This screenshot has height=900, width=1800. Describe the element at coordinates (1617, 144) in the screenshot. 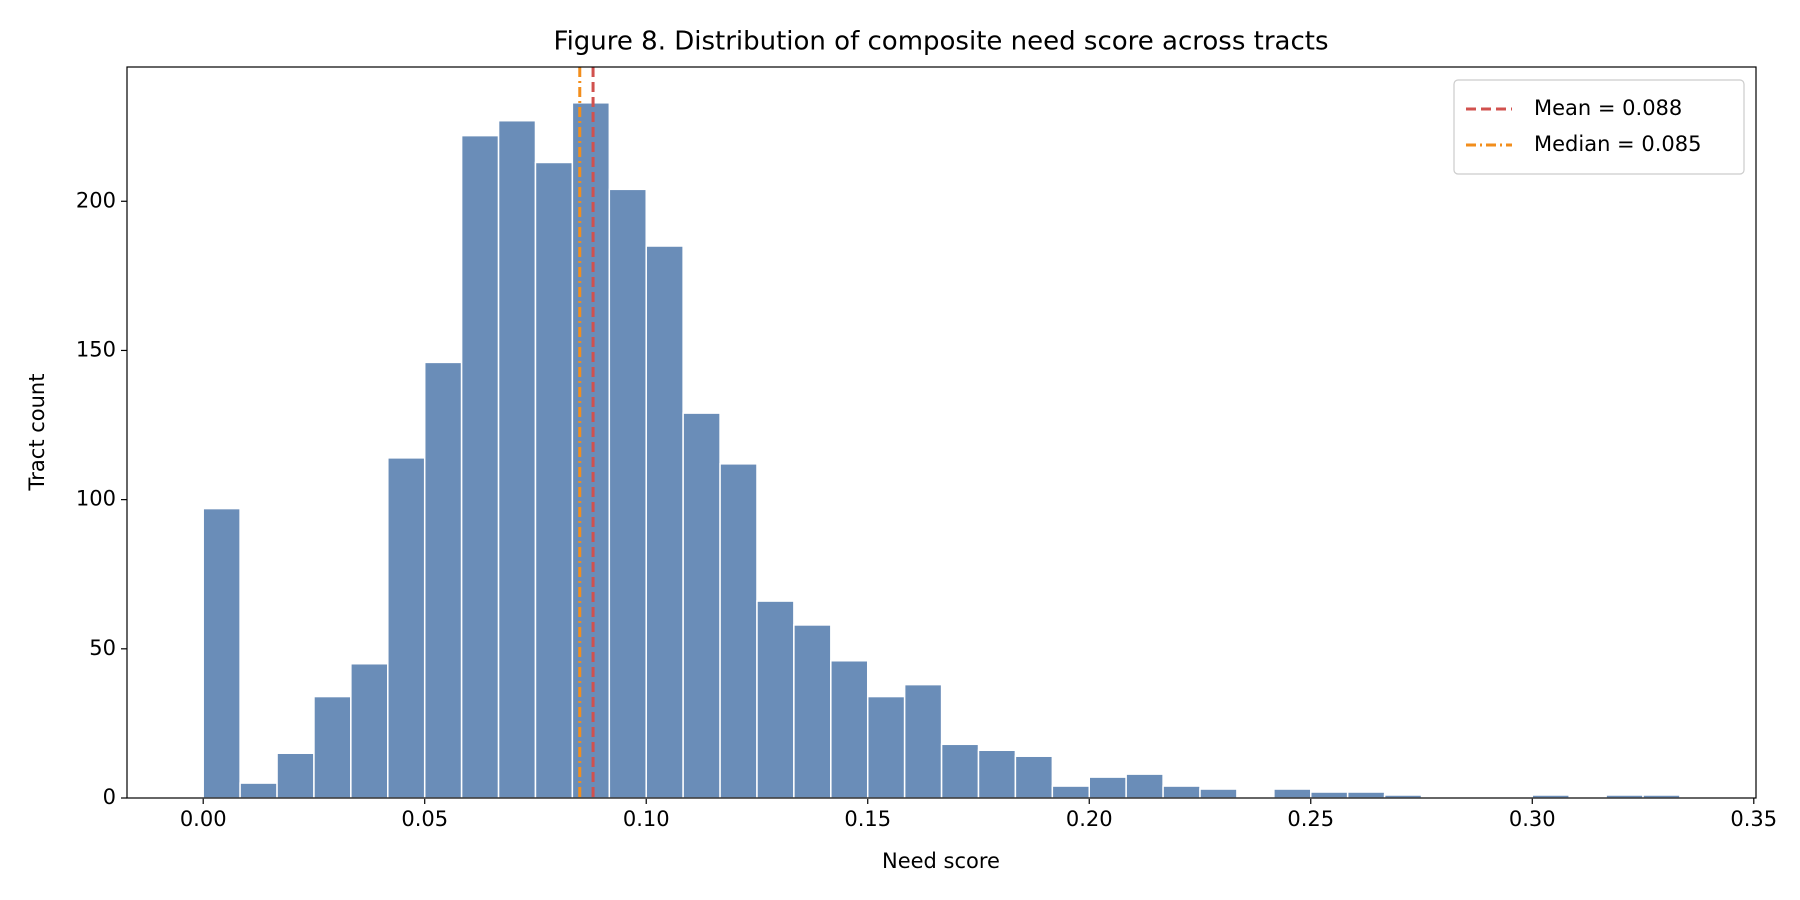

I see `legend-label: Median = 0.085` at that location.